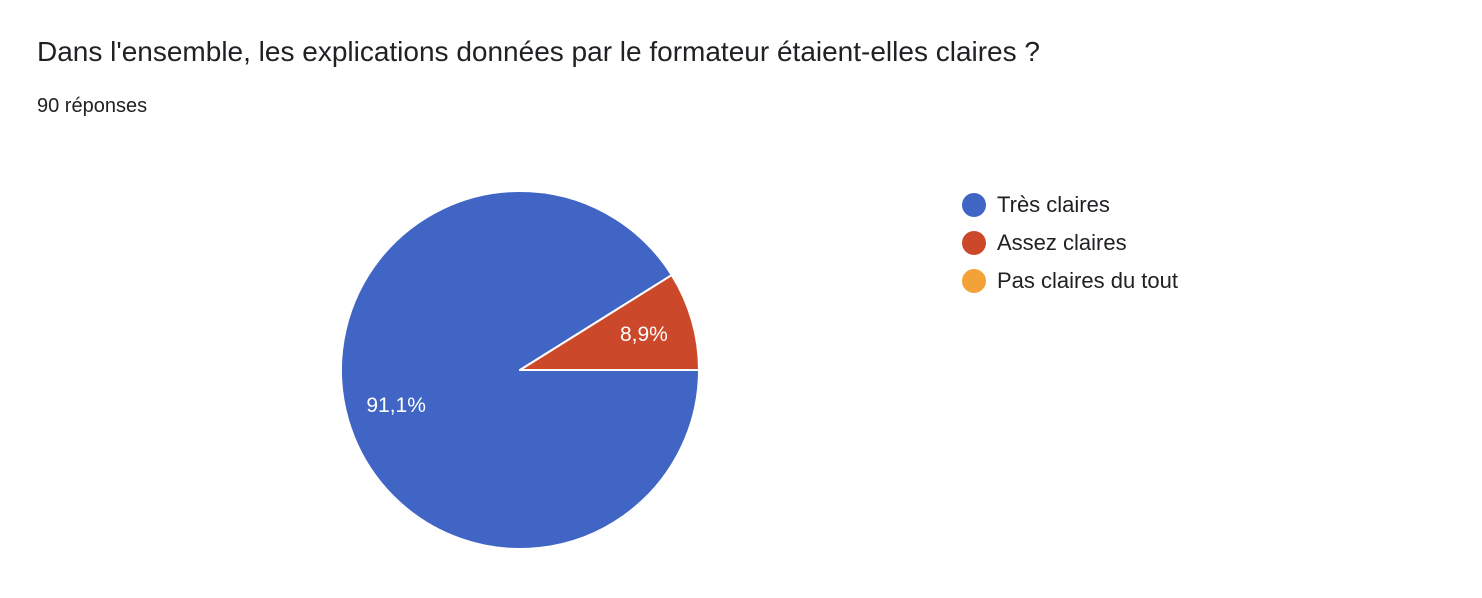 The width and height of the screenshot is (1482, 598). I want to click on legend-item-1: Assez claires, so click(1070, 243).